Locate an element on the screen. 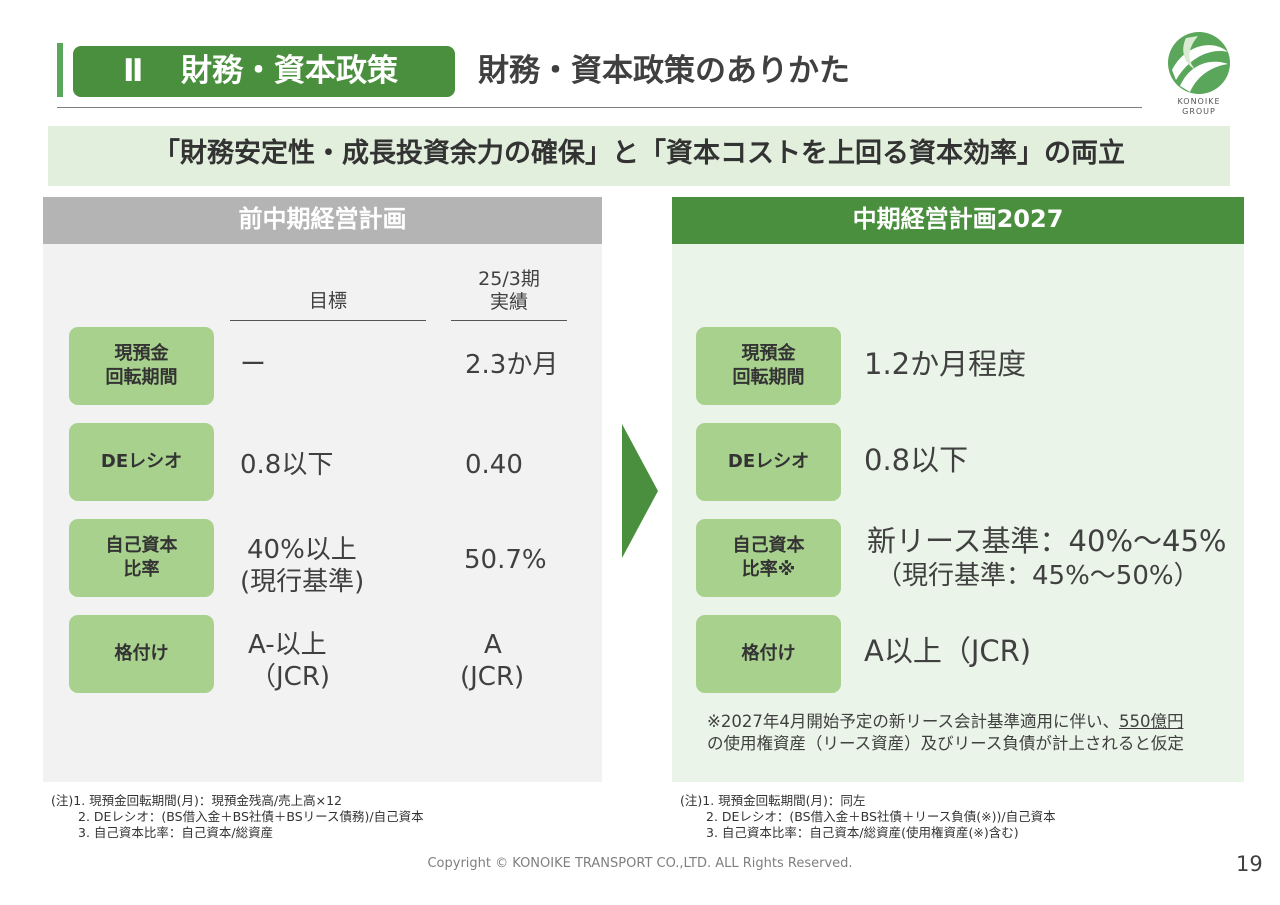  target-equity-ratio-note: (現行基準) is located at coordinates (302, 582).